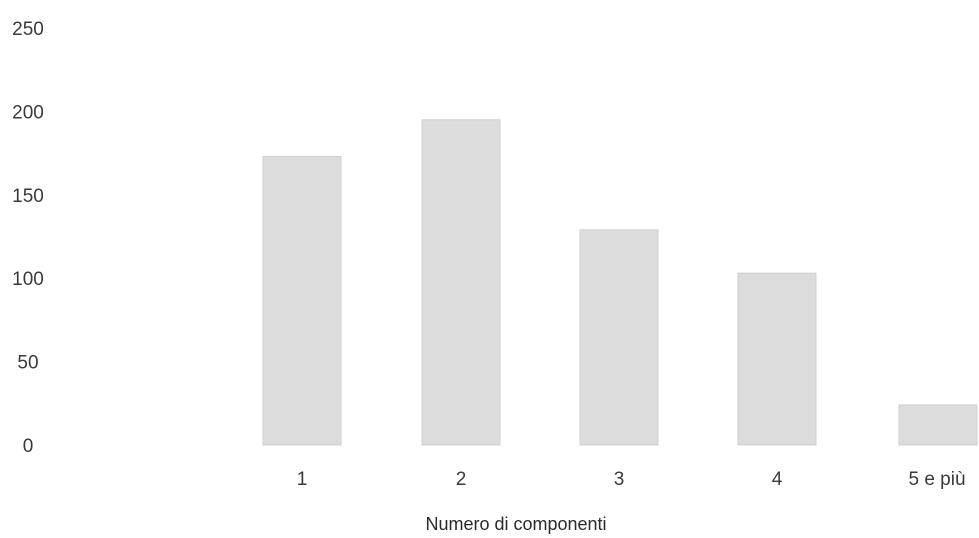 This screenshot has width=979, height=538. What do you see at coordinates (631, 479) in the screenshot?
I see `x-axis-ticks: 1 2 3 4 5 e più` at bounding box center [631, 479].